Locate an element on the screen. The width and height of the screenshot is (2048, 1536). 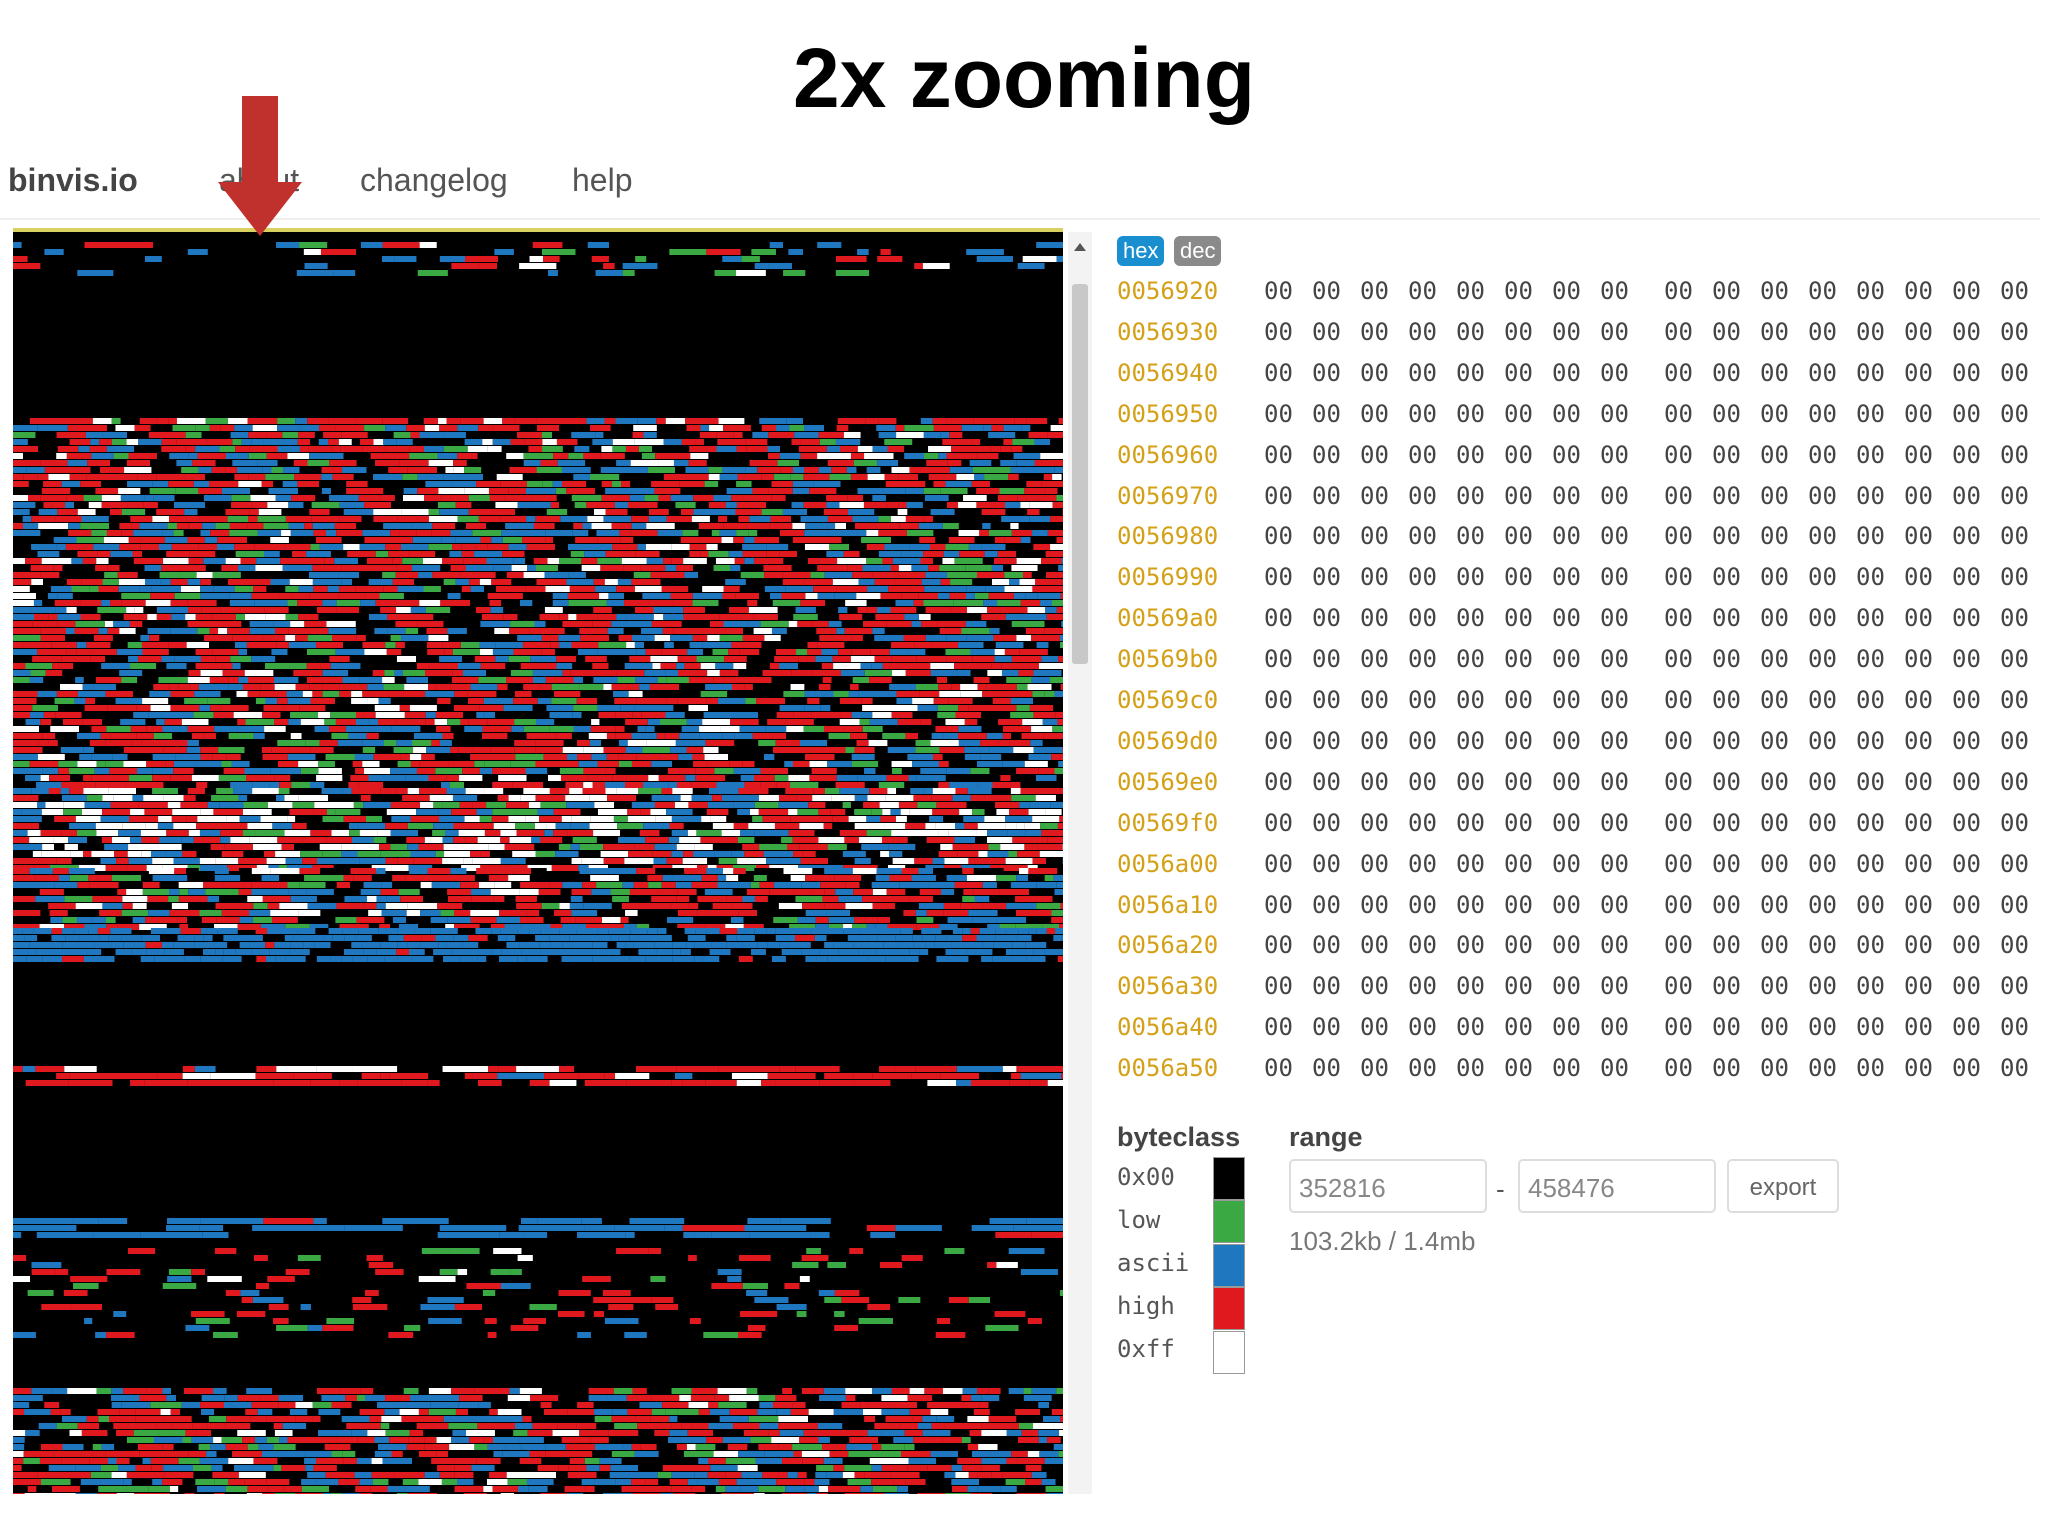
nav-link: help is located at coordinates (602, 180).